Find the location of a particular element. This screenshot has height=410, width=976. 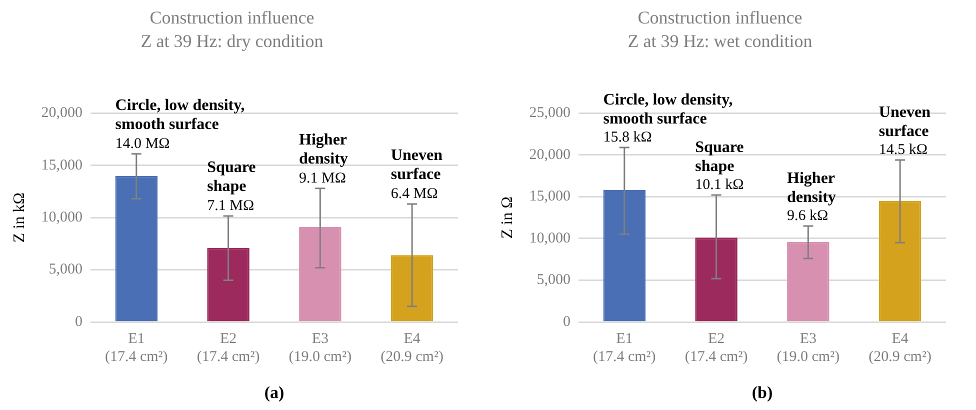

annotation: 7.1 MΩ is located at coordinates (230, 206).